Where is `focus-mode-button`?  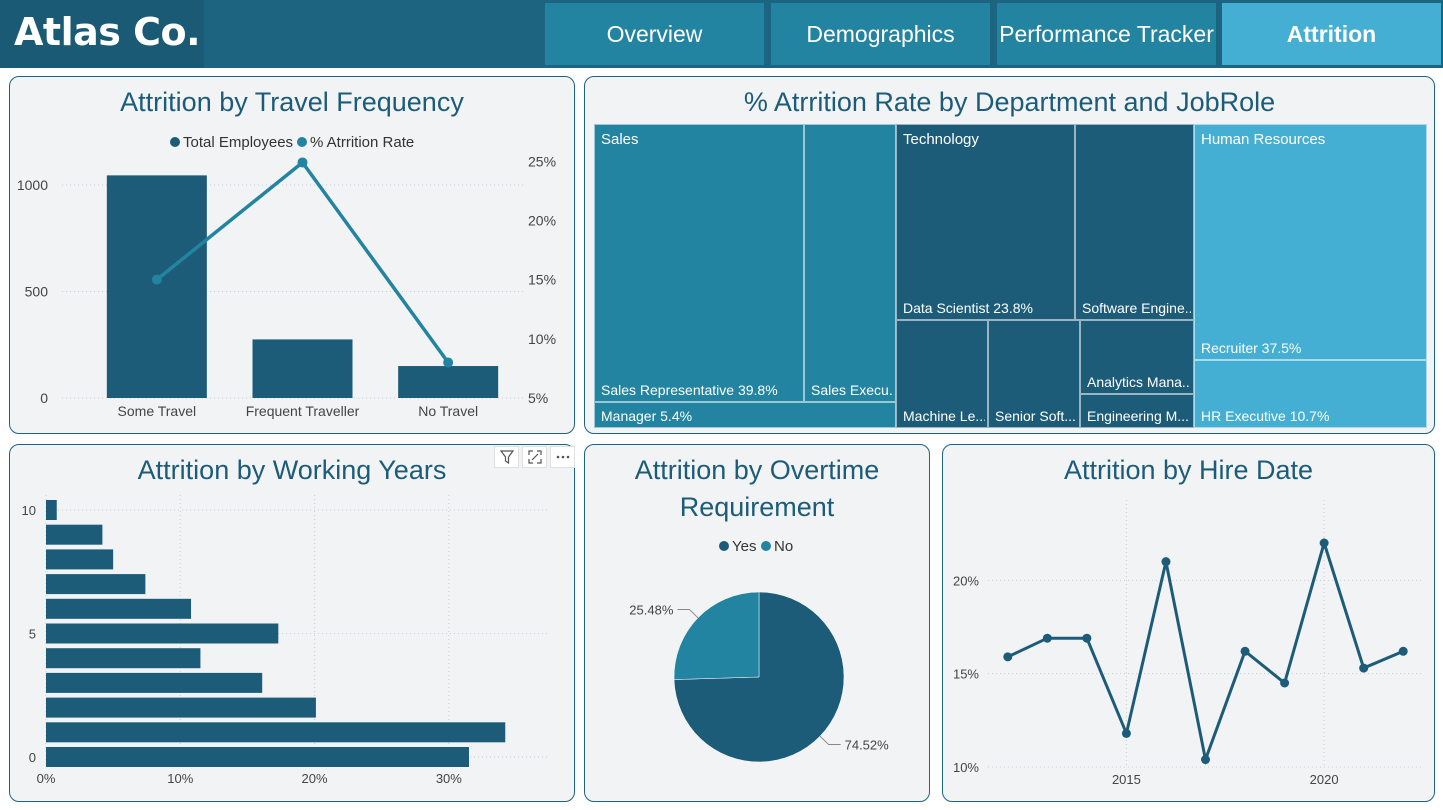
focus-mode-button is located at coordinates (534, 457).